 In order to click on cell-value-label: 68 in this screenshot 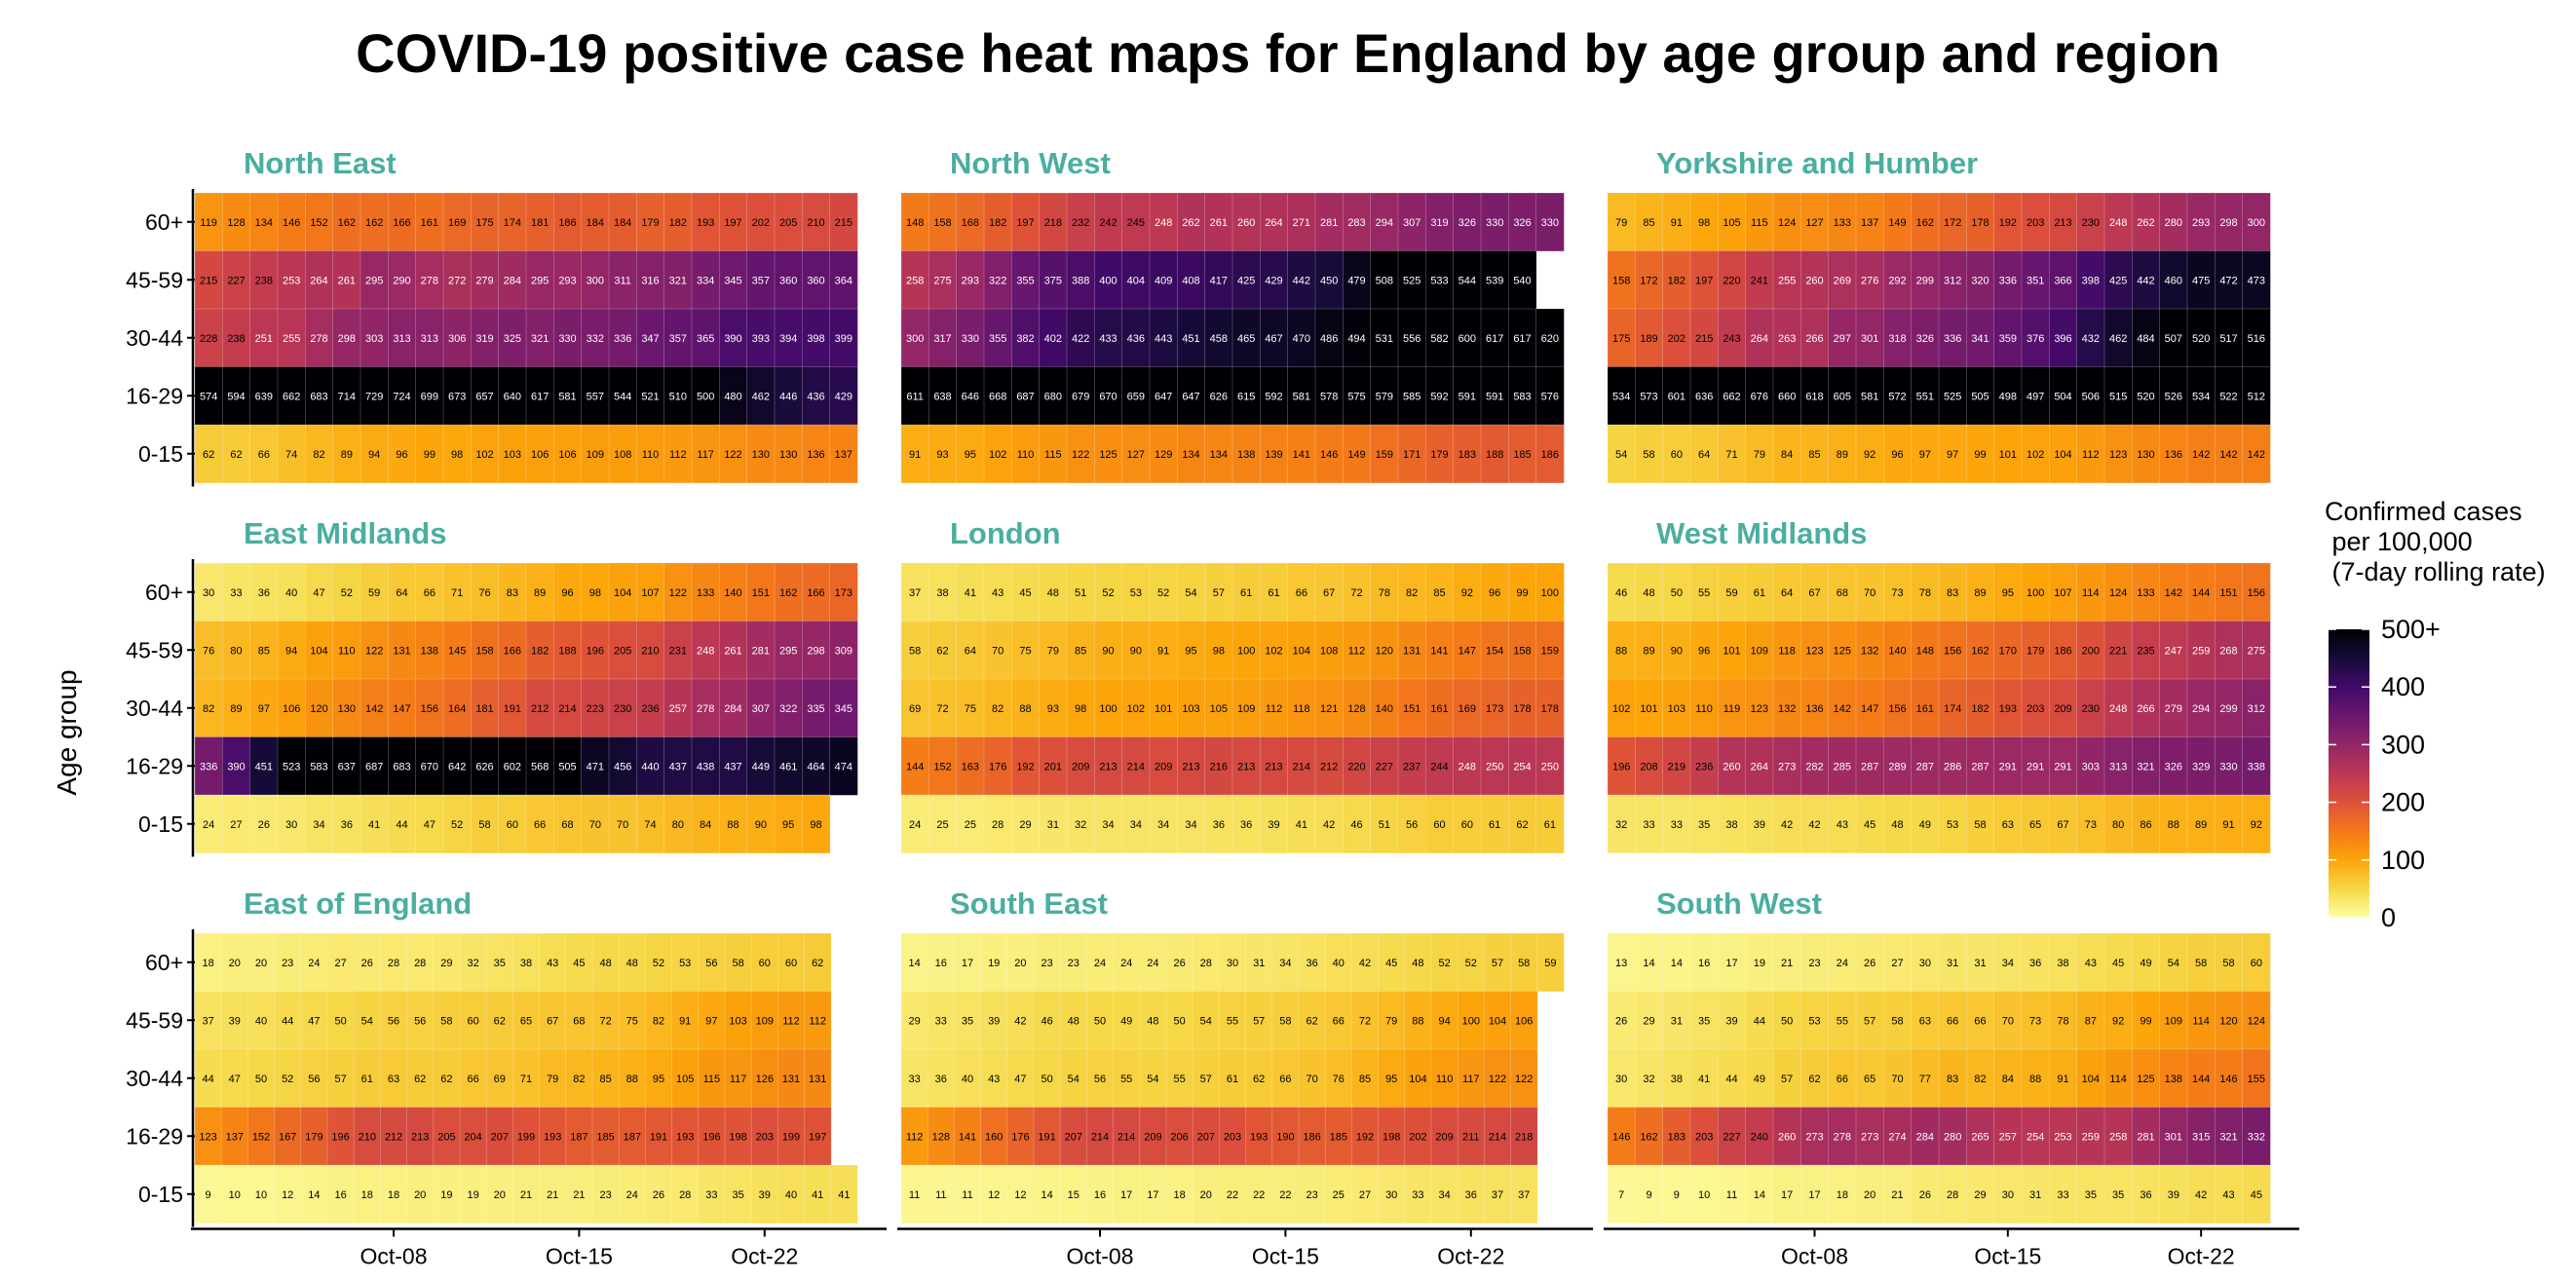, I will do `click(579, 1021)`.